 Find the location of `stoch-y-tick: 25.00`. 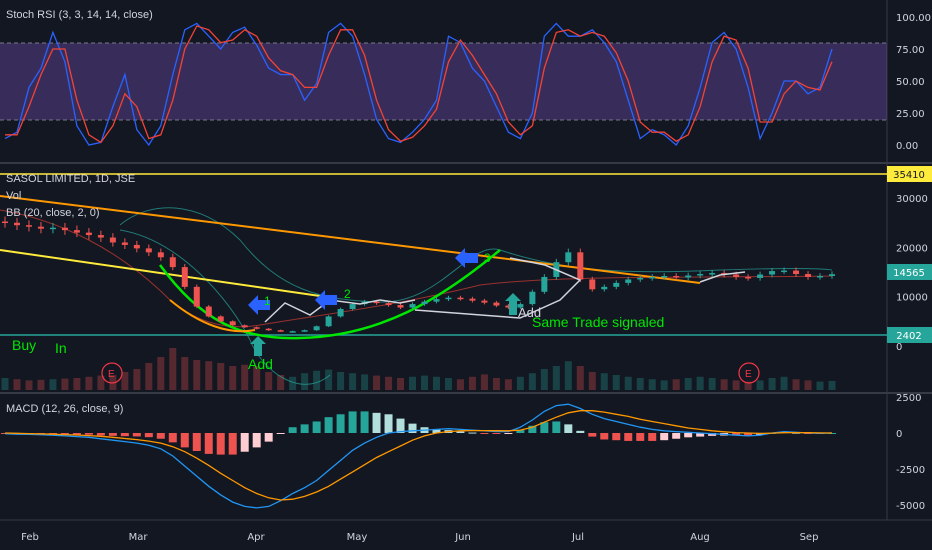

stoch-y-tick: 25.00 is located at coordinates (910, 114).